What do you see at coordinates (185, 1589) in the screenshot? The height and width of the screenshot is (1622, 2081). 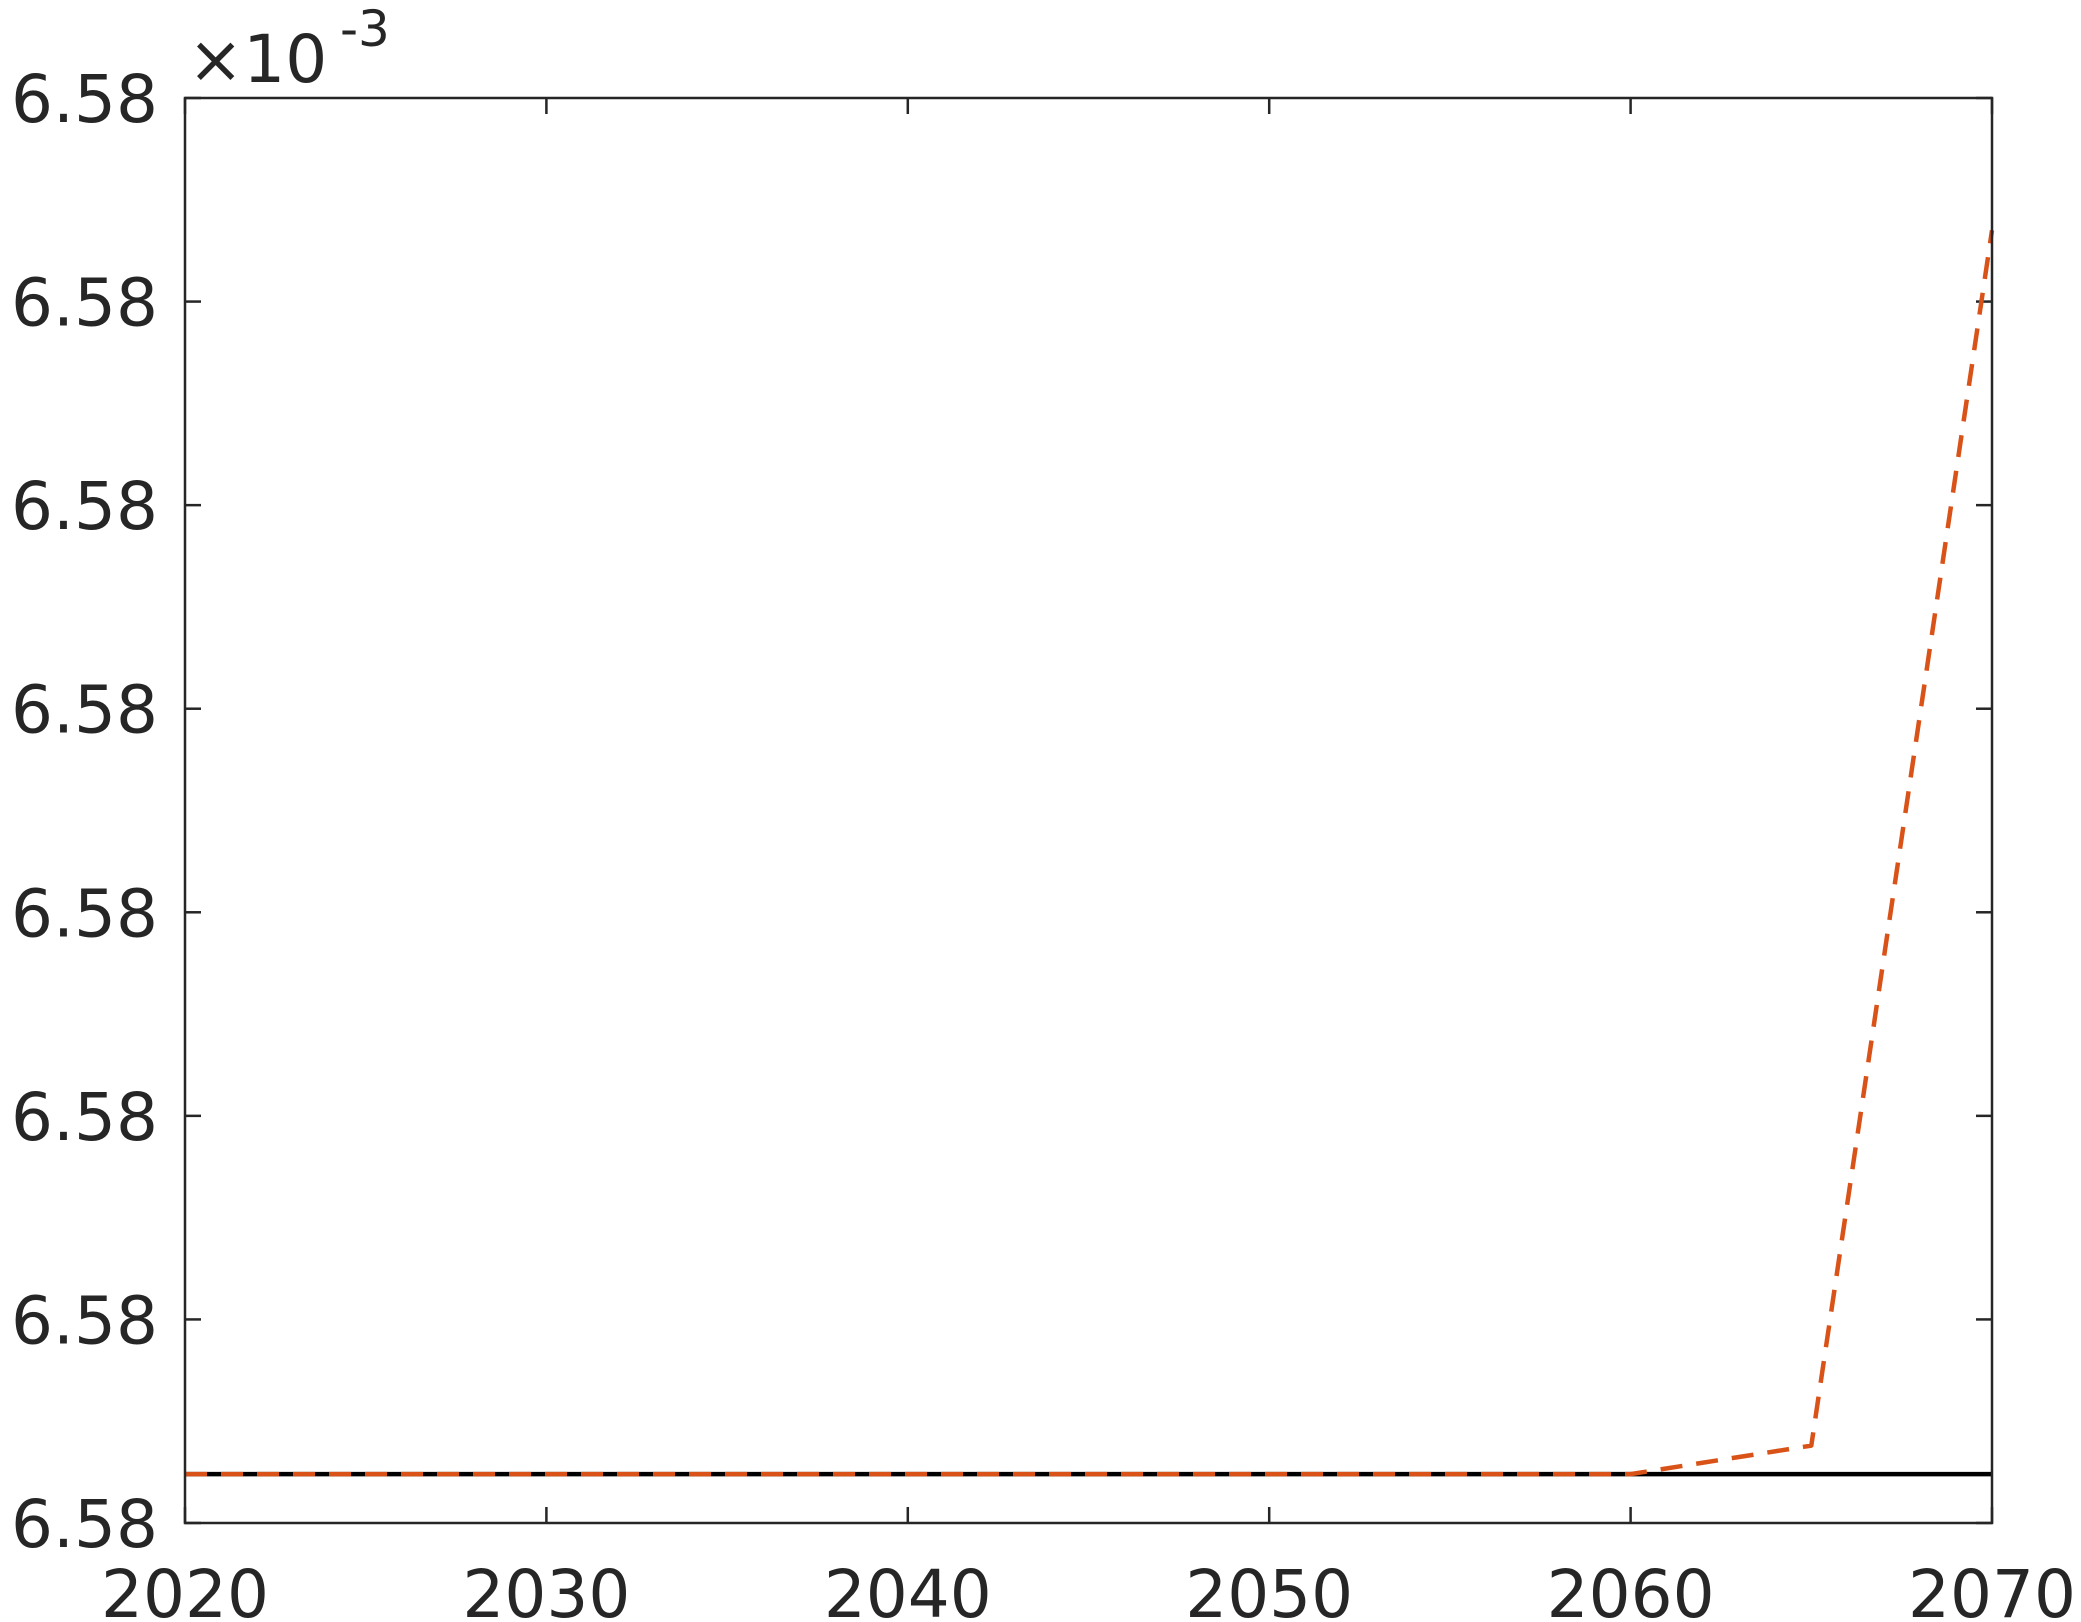 I see `x-tick-label: 2020` at bounding box center [185, 1589].